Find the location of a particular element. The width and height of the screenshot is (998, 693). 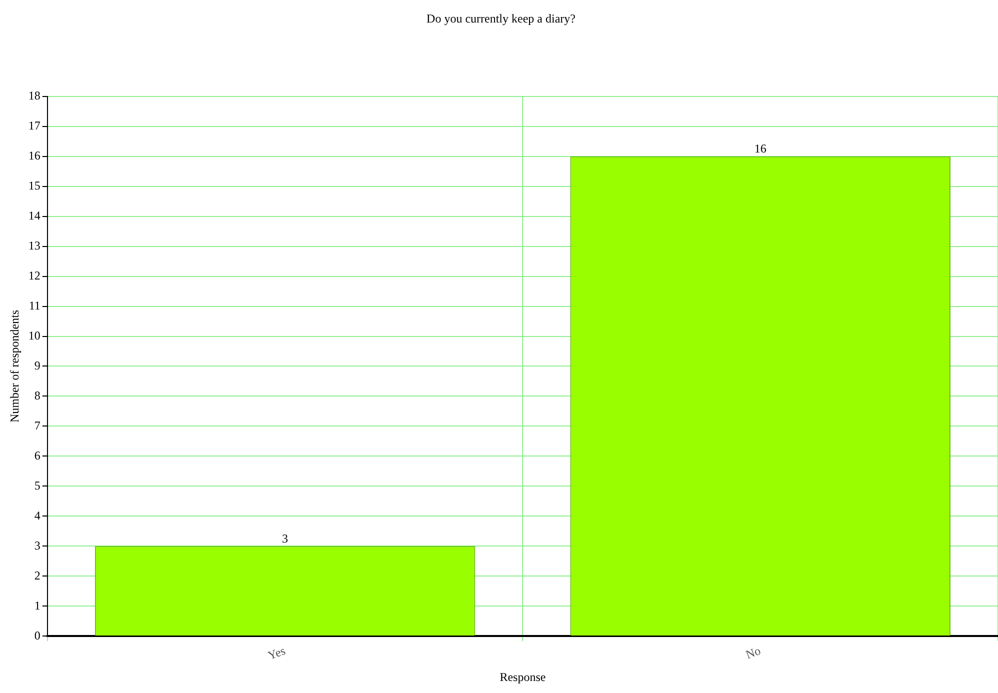

y-tick-label: 8 is located at coordinates (37, 395).